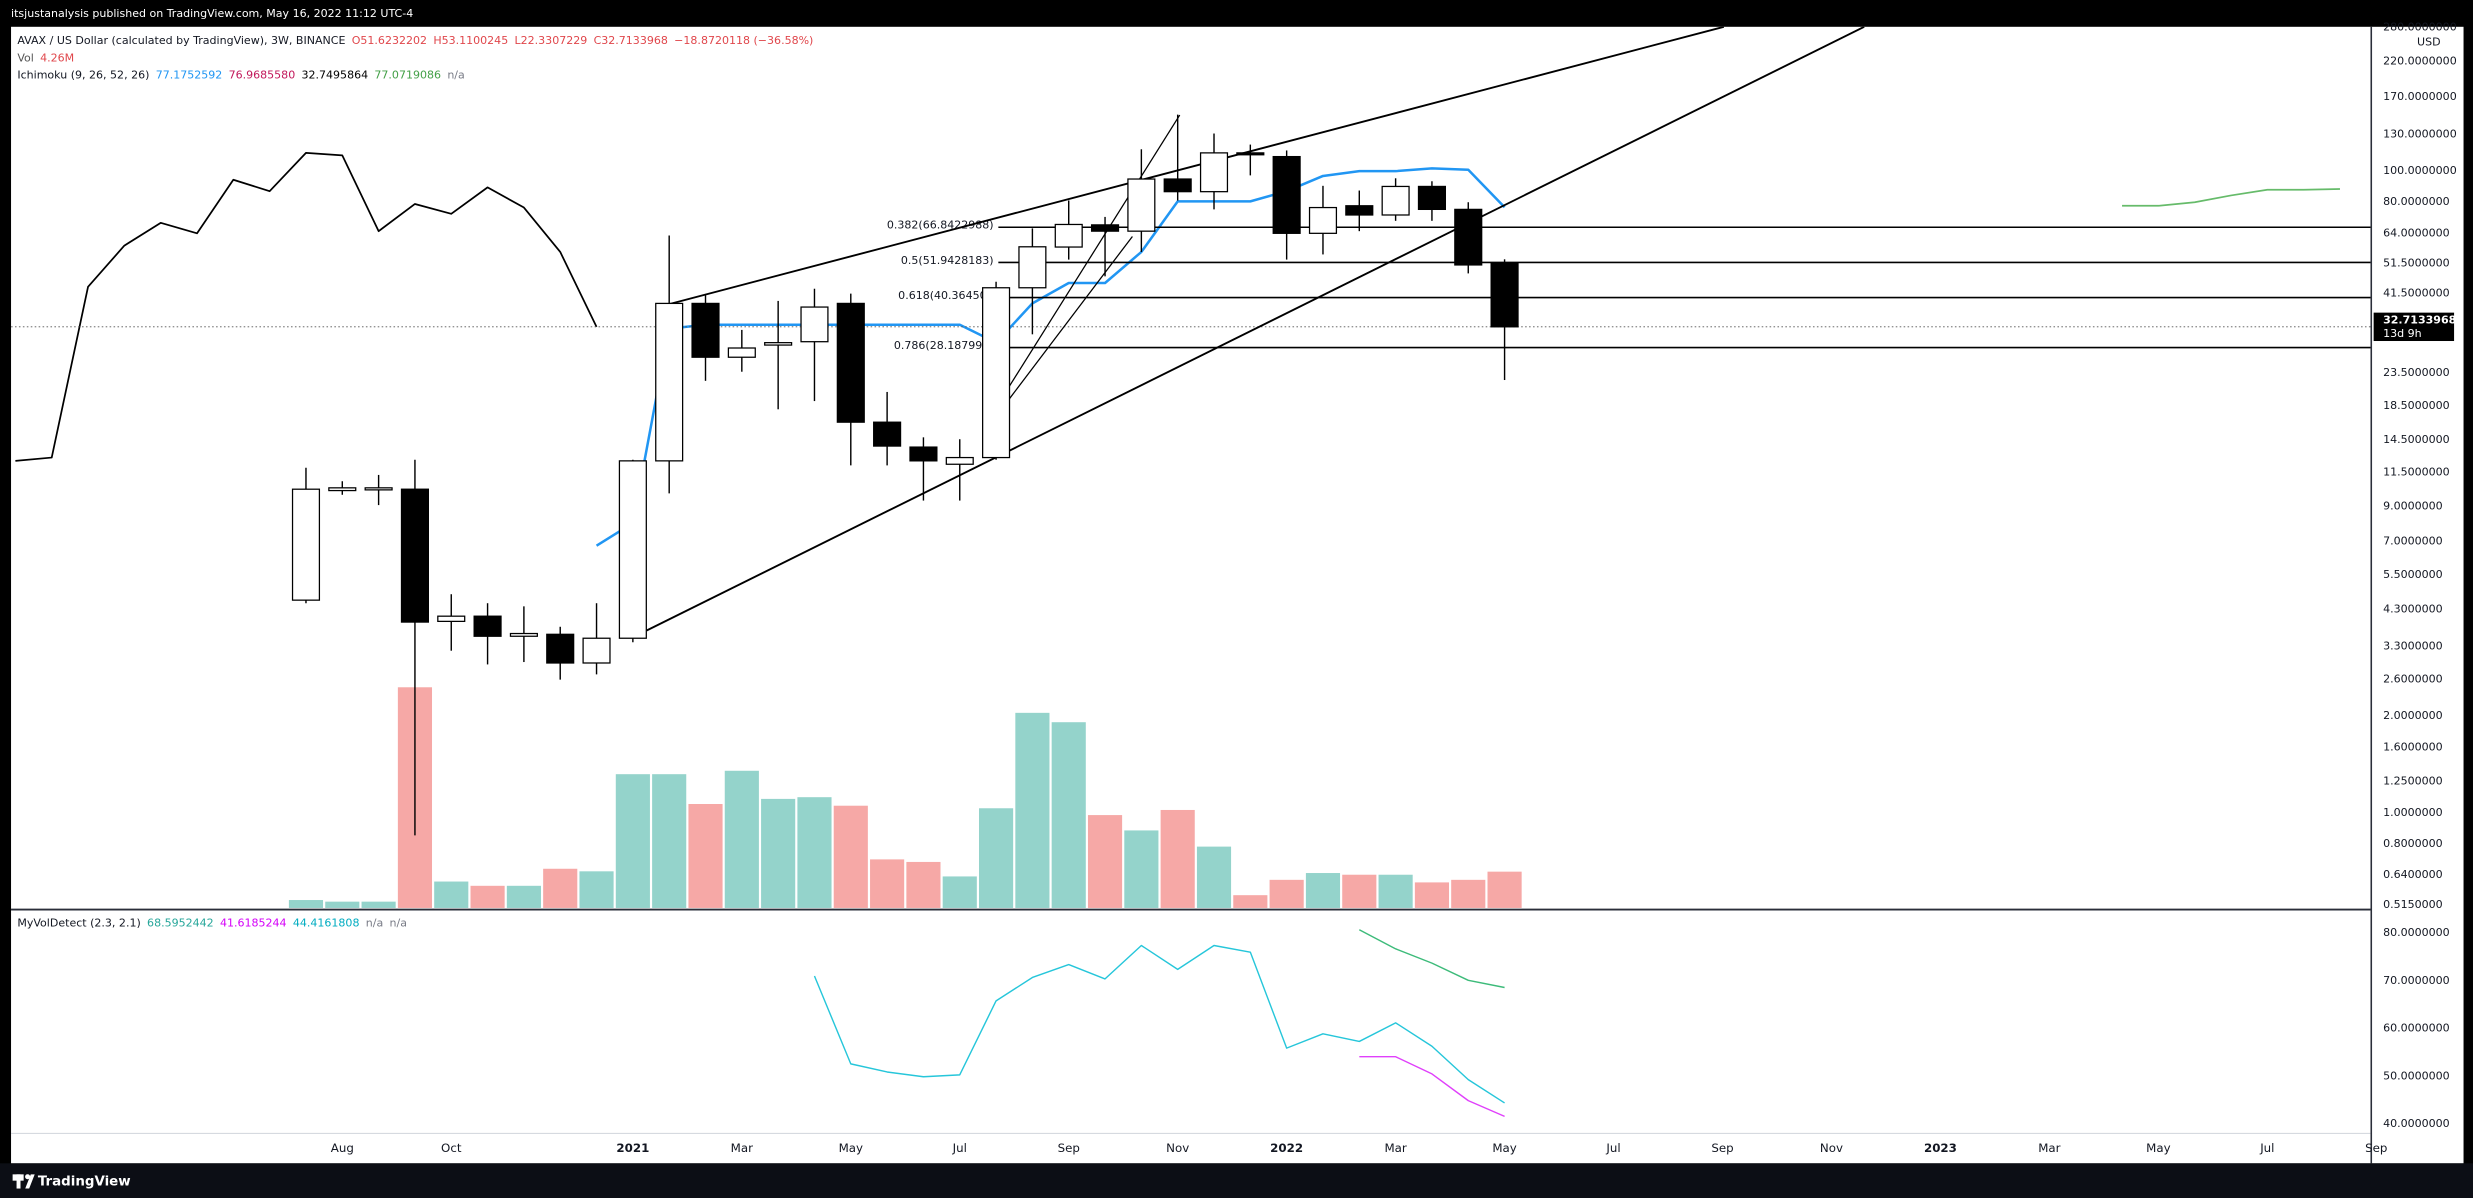 The height and width of the screenshot is (1198, 2473). What do you see at coordinates (389, 40) in the screenshot?
I see `legend-item: O51.6232202` at bounding box center [389, 40].